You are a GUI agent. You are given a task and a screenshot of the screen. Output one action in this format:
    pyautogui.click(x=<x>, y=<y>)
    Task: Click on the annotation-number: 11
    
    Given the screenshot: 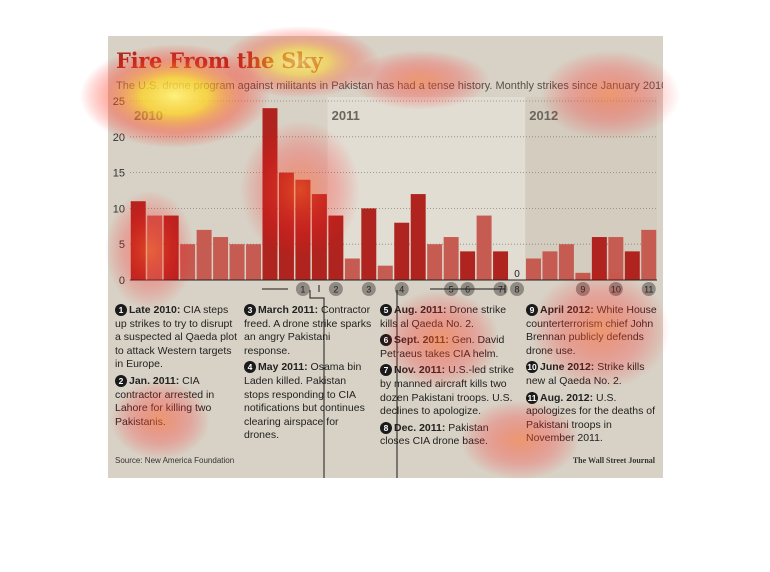 What is the action you would take?
    pyautogui.click(x=532, y=397)
    